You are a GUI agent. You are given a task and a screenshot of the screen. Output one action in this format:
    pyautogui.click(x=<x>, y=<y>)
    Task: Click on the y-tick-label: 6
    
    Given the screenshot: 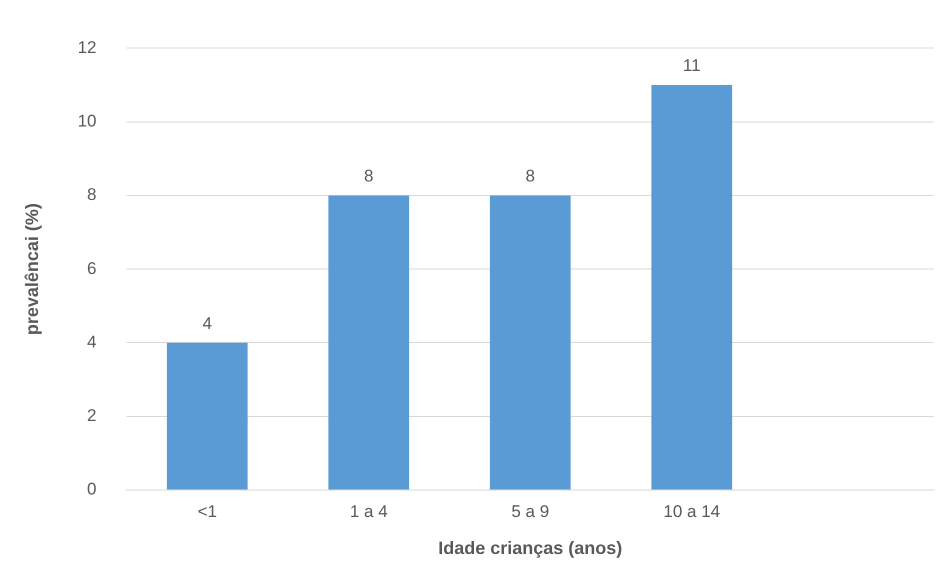 What is the action you would take?
    pyautogui.click(x=92, y=268)
    